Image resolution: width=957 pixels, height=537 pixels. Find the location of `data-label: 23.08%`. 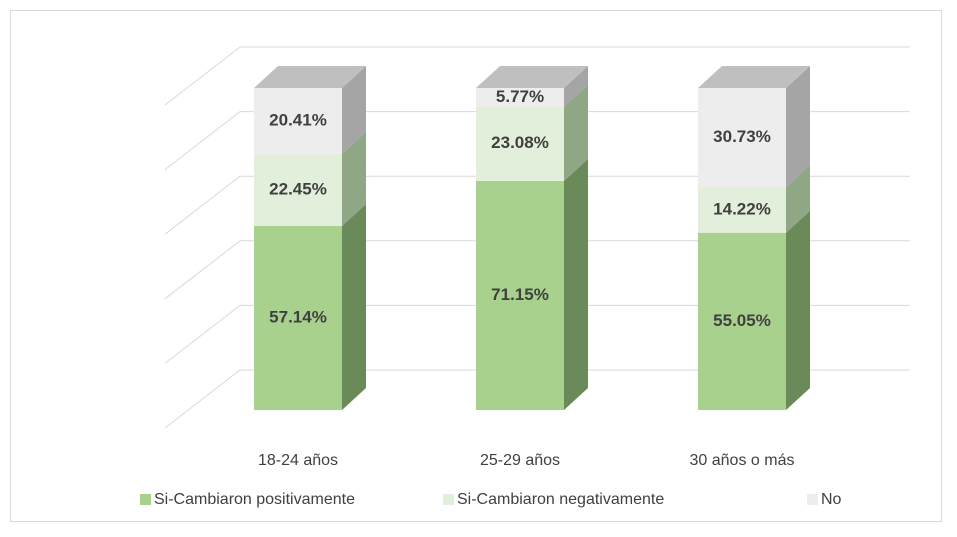

data-label: 23.08% is located at coordinates (520, 142).